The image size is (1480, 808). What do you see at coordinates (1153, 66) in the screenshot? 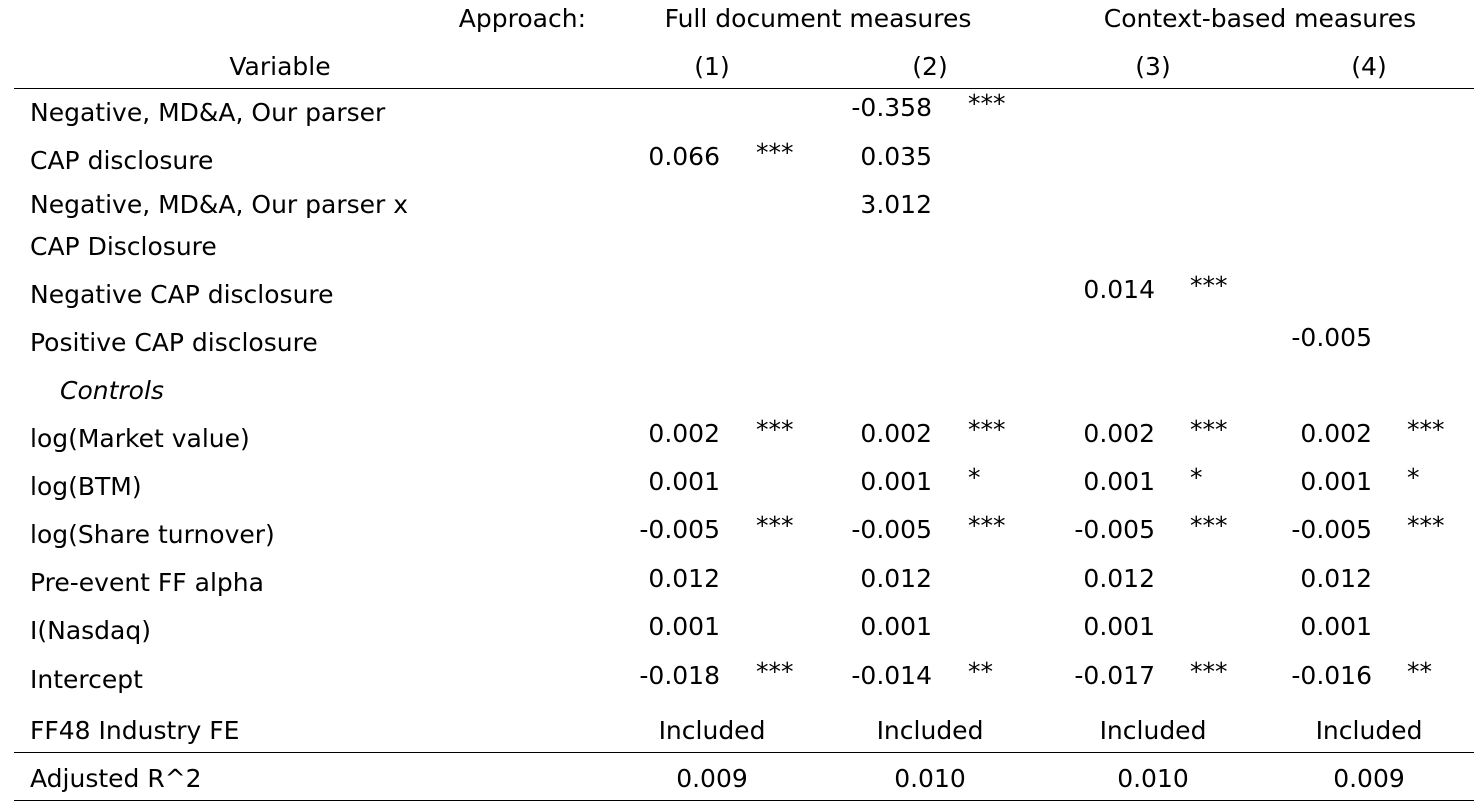
I see `col-header-3: (3)` at bounding box center [1153, 66].